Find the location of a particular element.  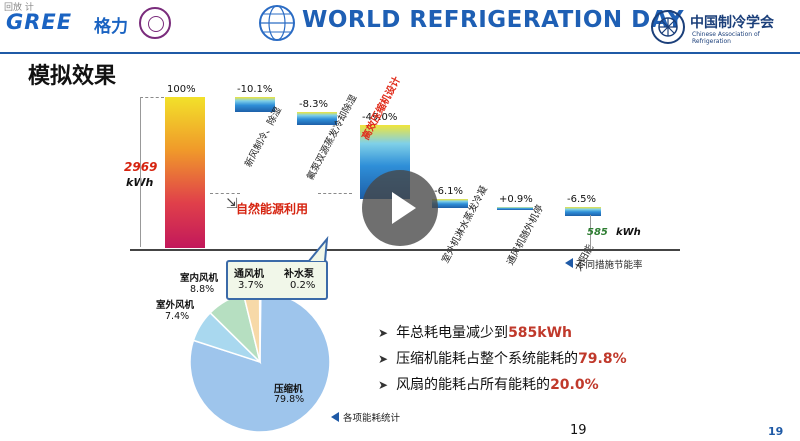

bullet-3: ➤ 风扇的能耗占所有能耗的20.0% is located at coordinates (488, 384).